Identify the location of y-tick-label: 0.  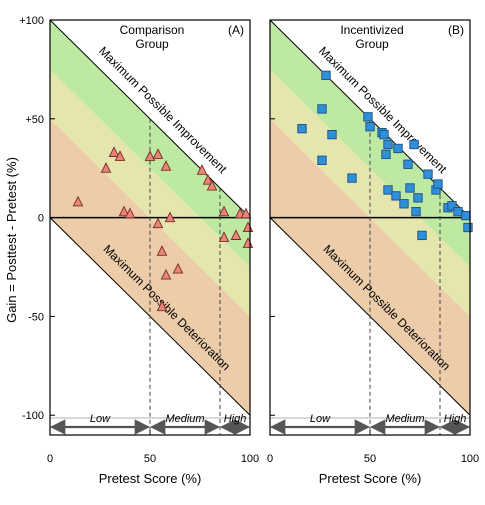
(41, 219).